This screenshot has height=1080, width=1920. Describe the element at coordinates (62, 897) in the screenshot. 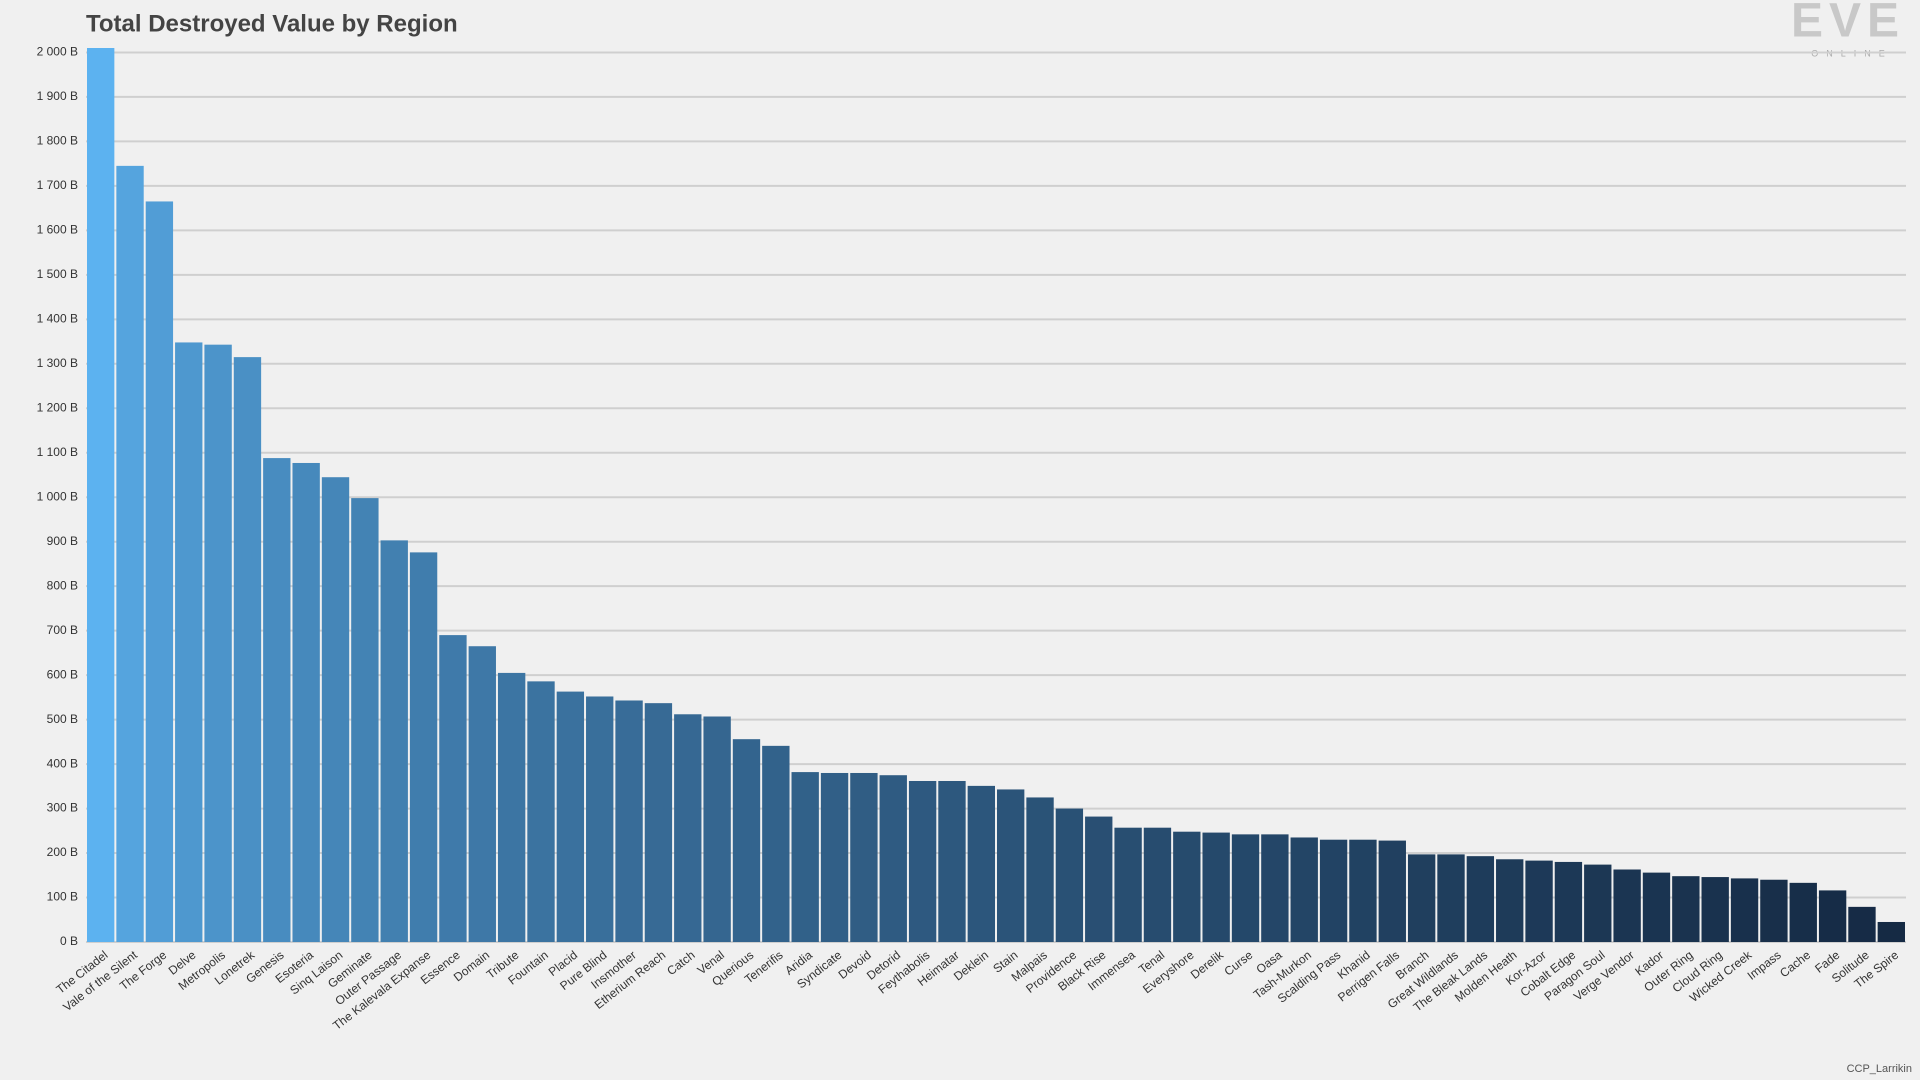

I see `y-tick-label: 100 B` at that location.